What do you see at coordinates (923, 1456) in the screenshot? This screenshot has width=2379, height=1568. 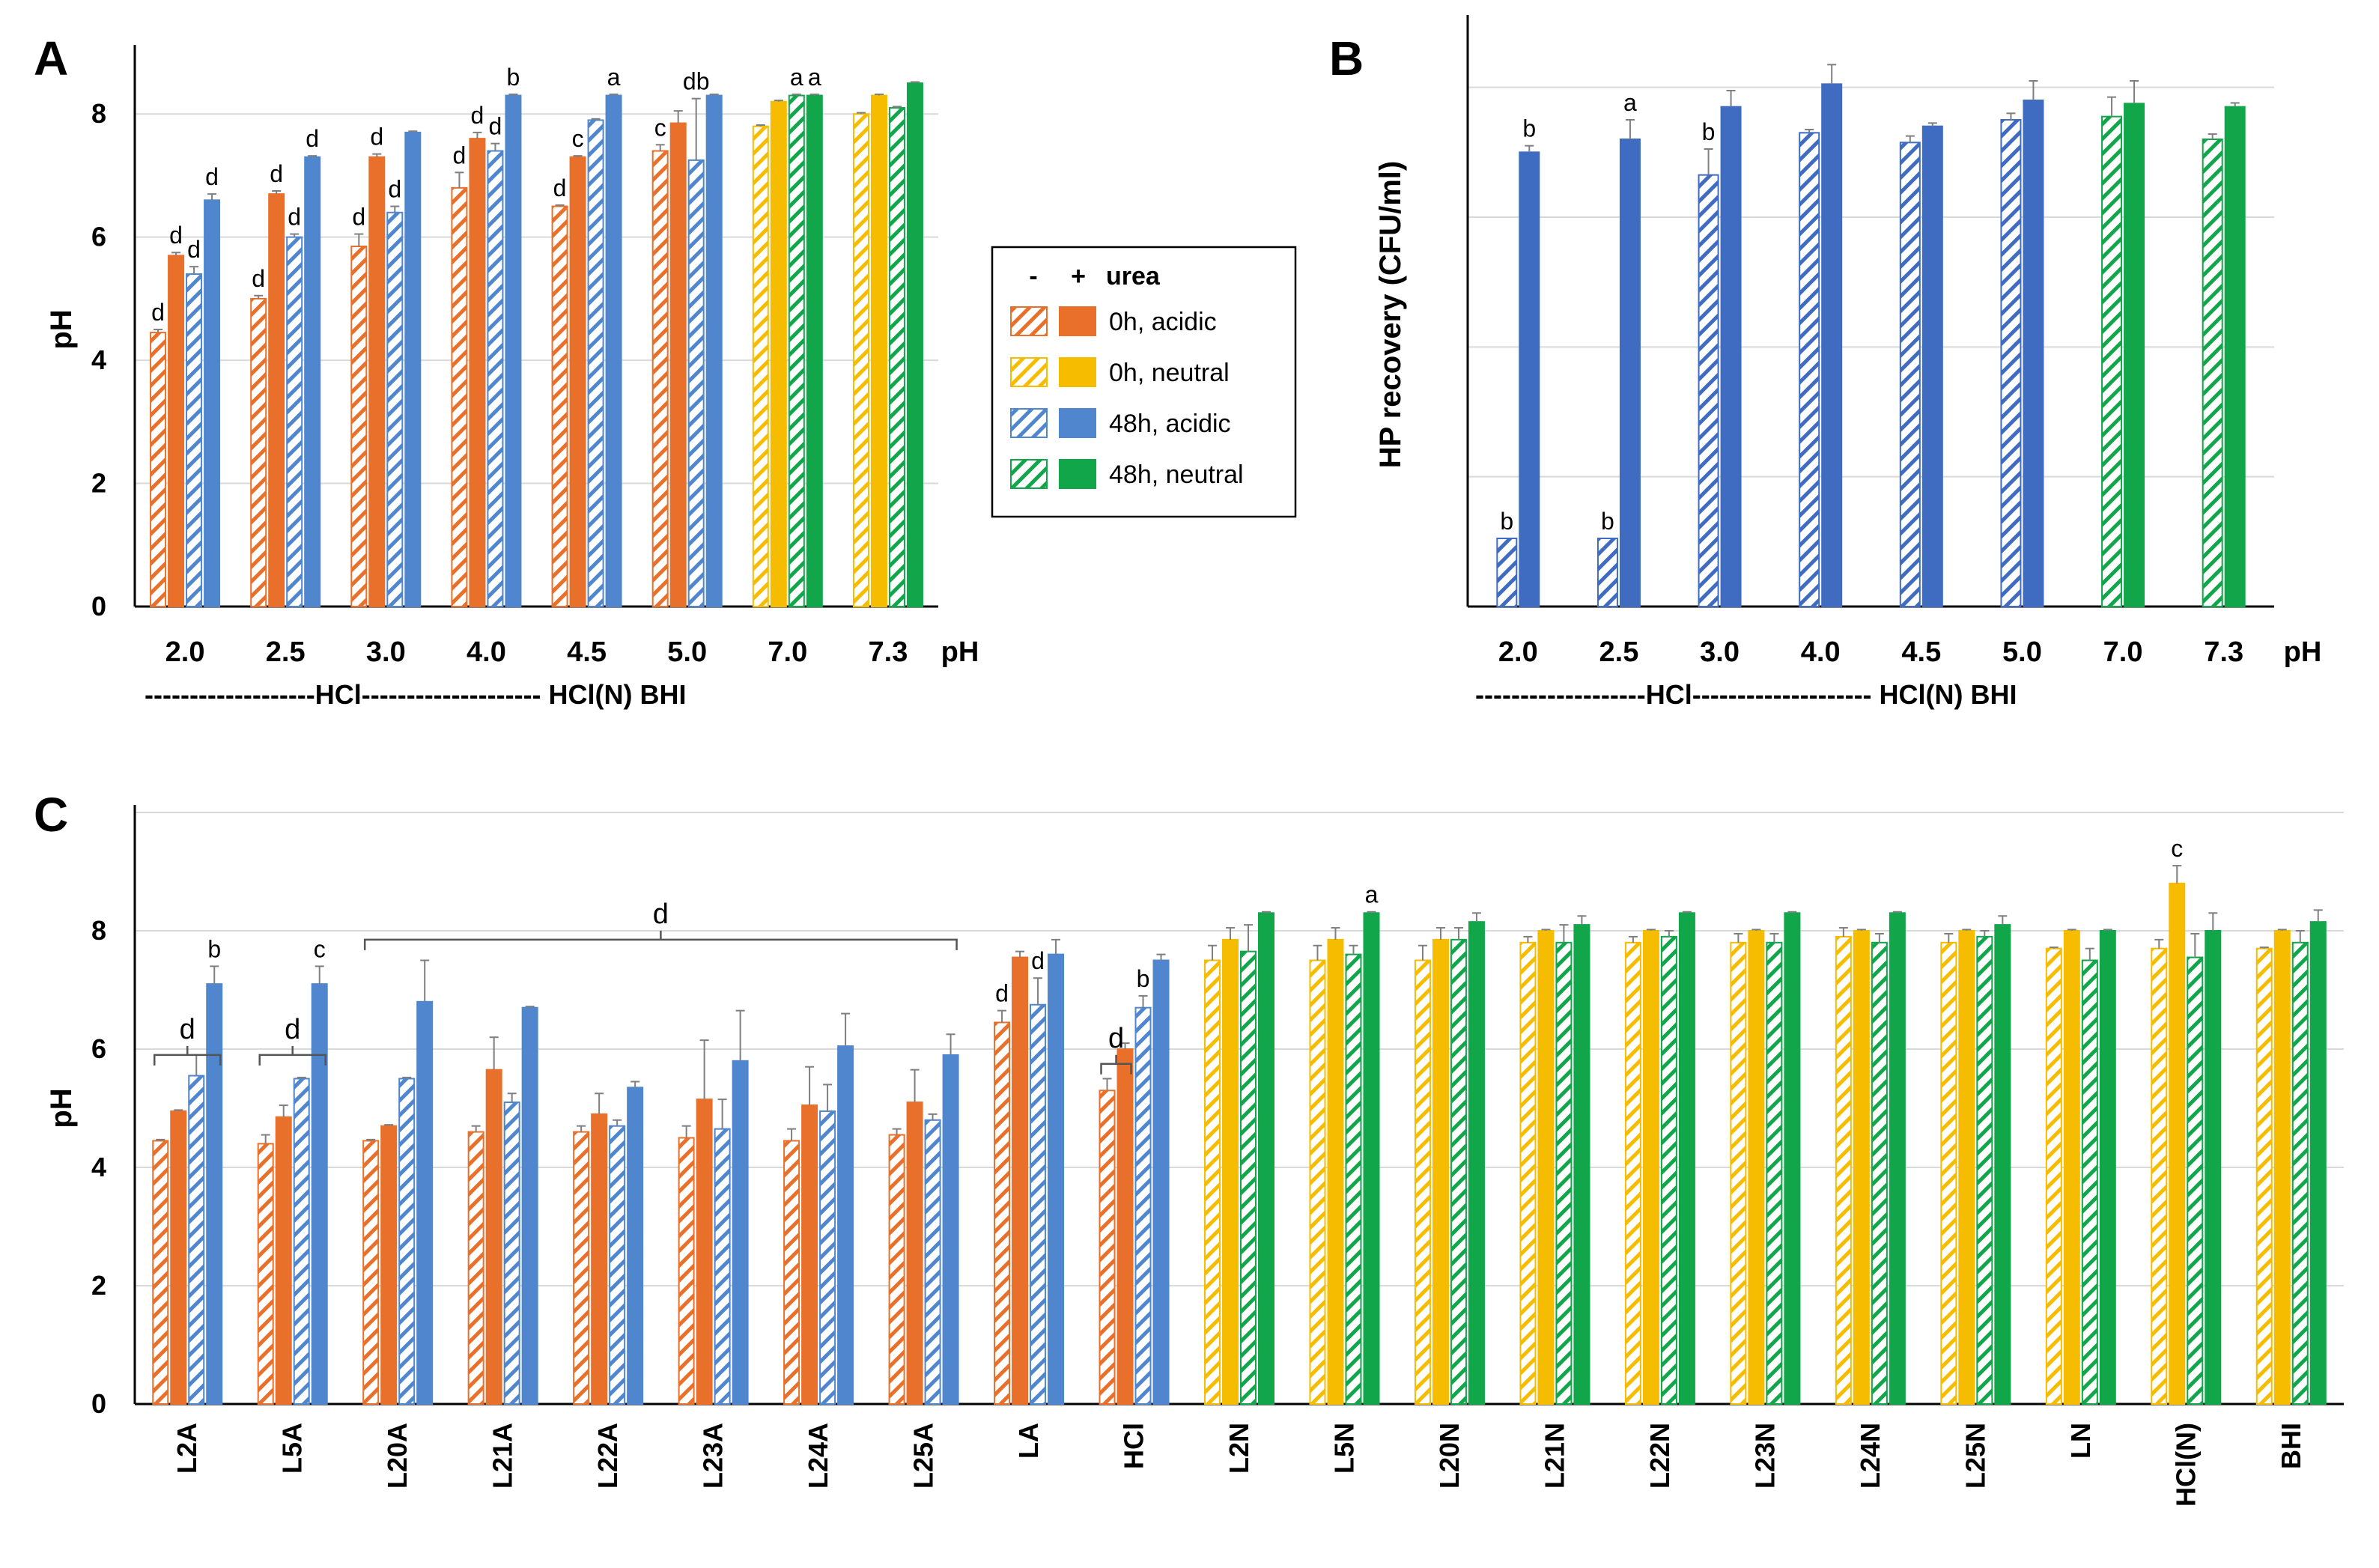 I see `category-label: L25A` at bounding box center [923, 1456].